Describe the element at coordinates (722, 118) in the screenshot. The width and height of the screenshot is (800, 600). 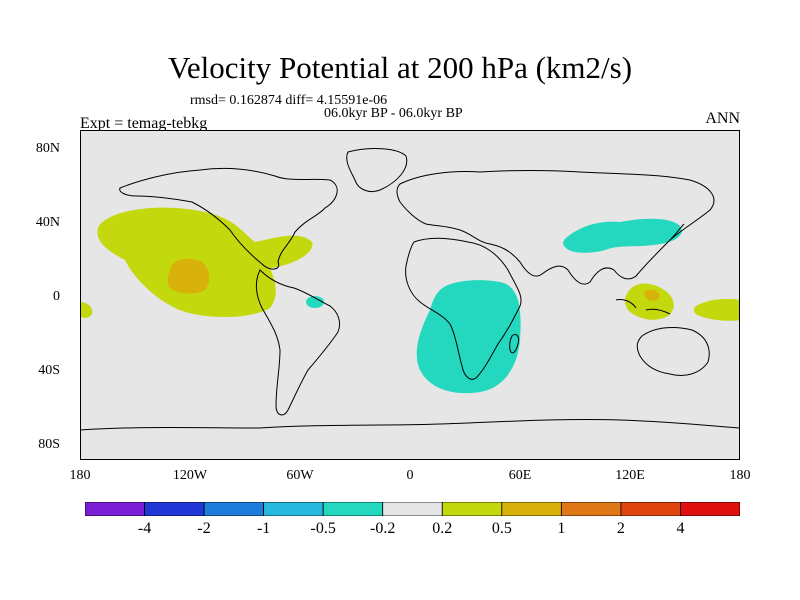
I see `season-label: ANN` at that location.